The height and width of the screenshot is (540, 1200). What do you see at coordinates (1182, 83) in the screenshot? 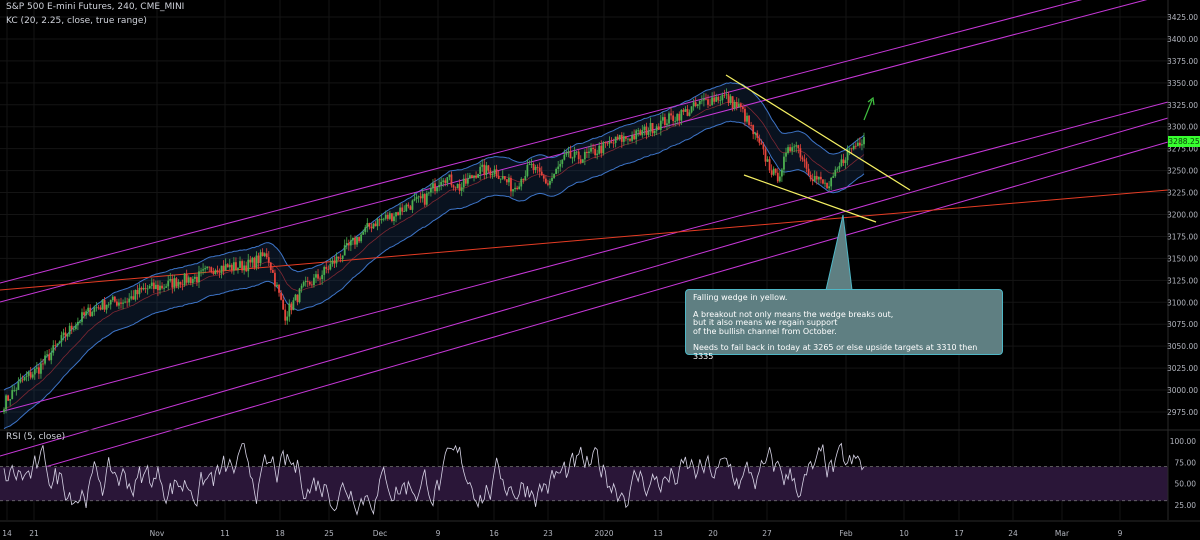
I see `price-tick-label: 3350.00` at bounding box center [1182, 83].